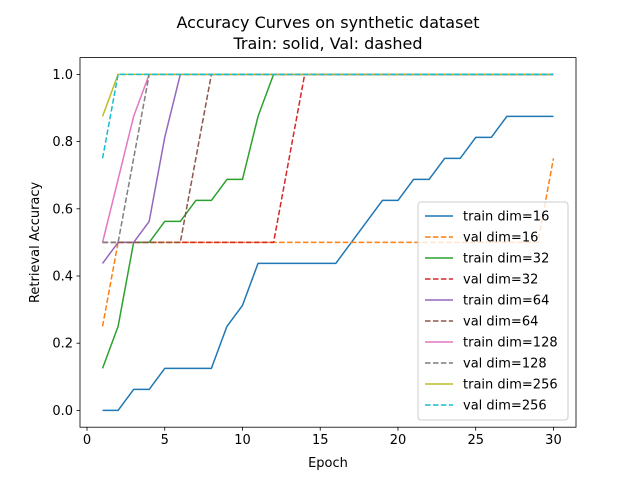  I want to click on x-tick-label: 5, so click(165, 440).